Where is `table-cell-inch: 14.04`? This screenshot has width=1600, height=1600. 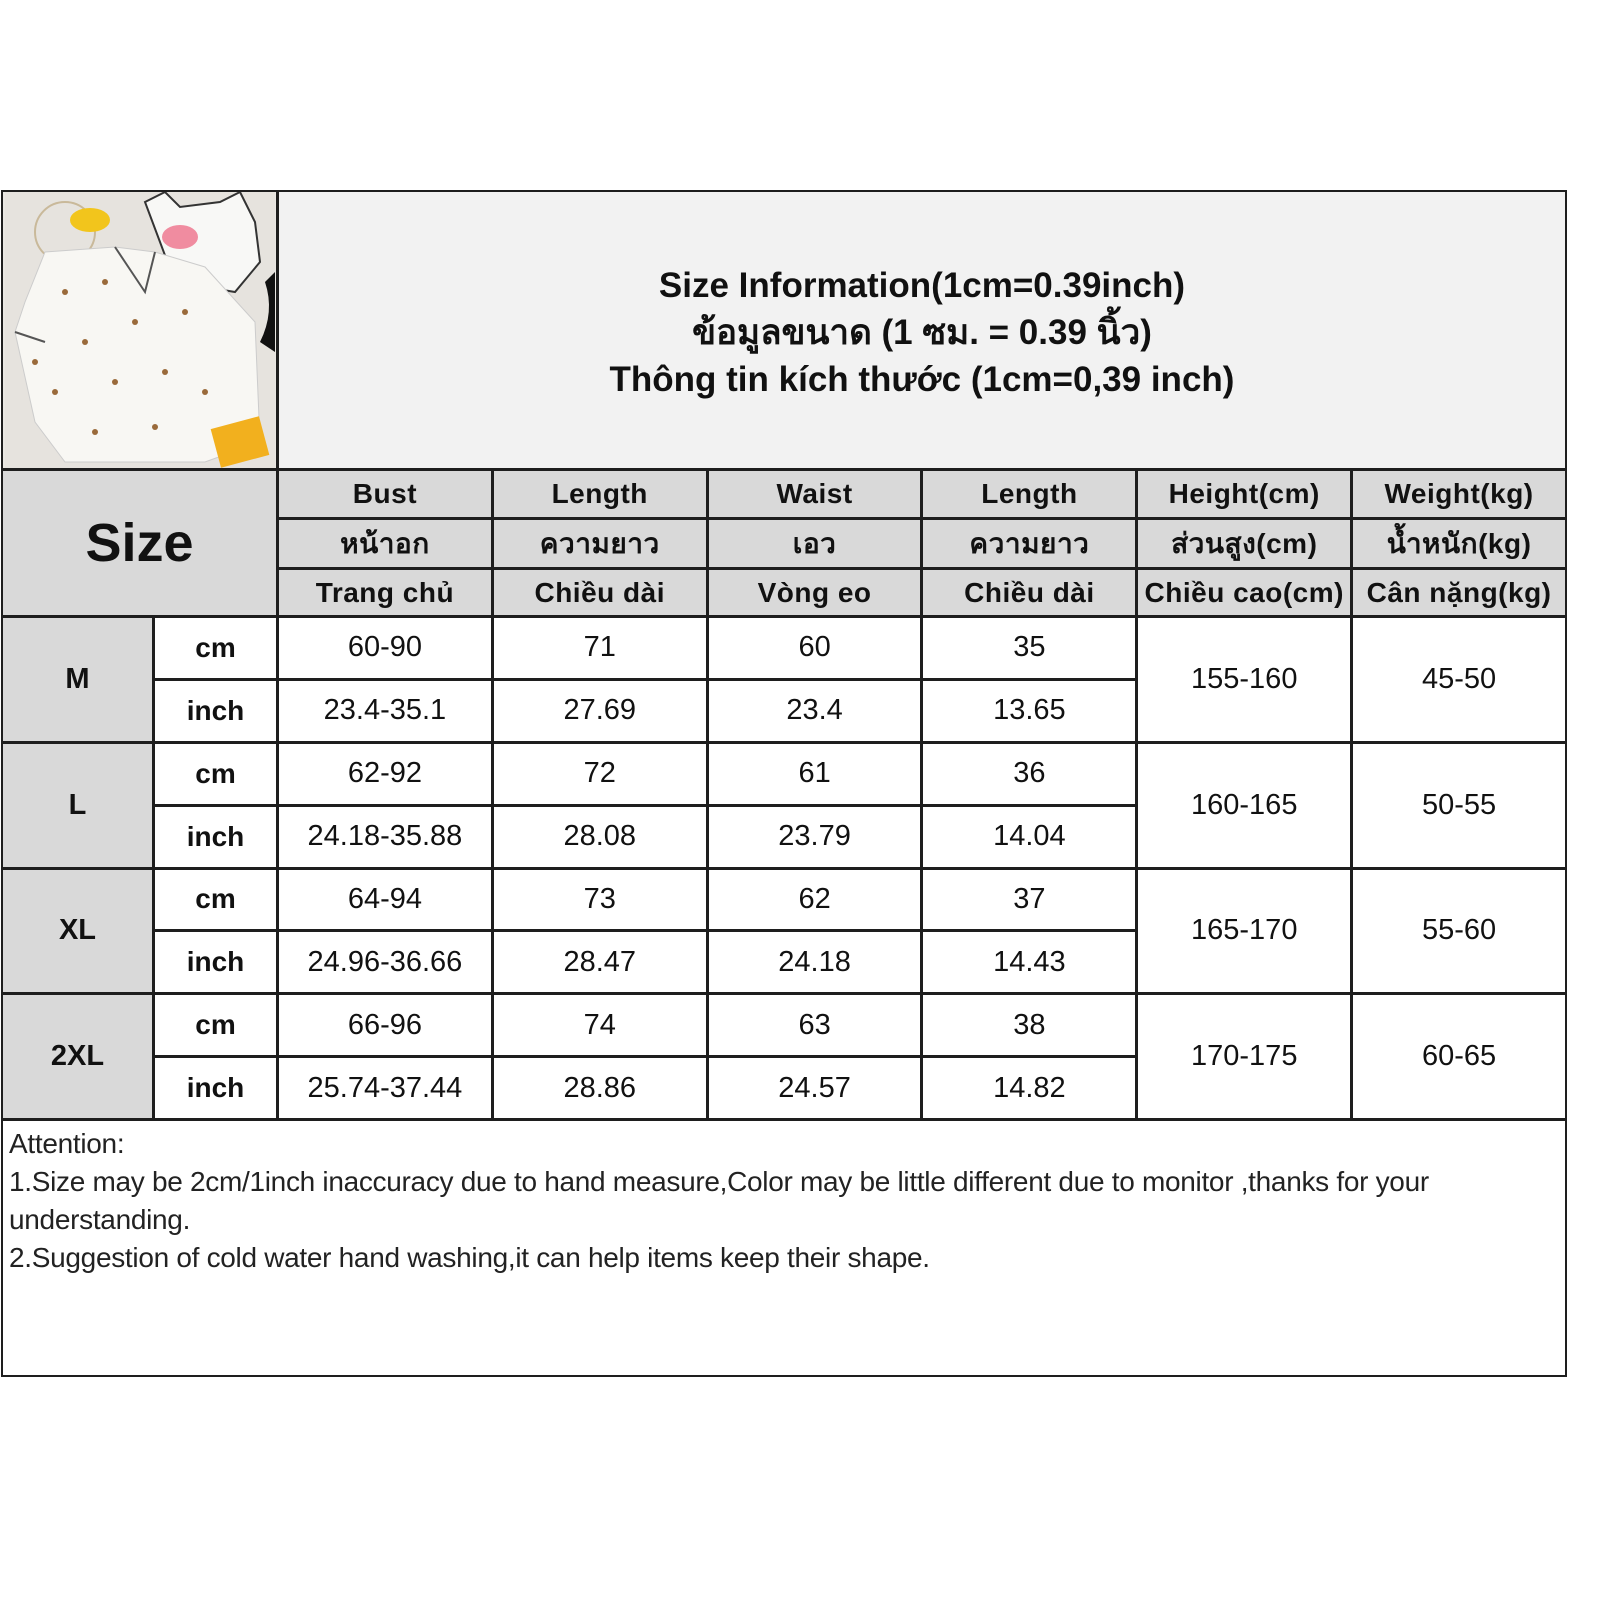 table-cell-inch: 14.04 is located at coordinates (1029, 836).